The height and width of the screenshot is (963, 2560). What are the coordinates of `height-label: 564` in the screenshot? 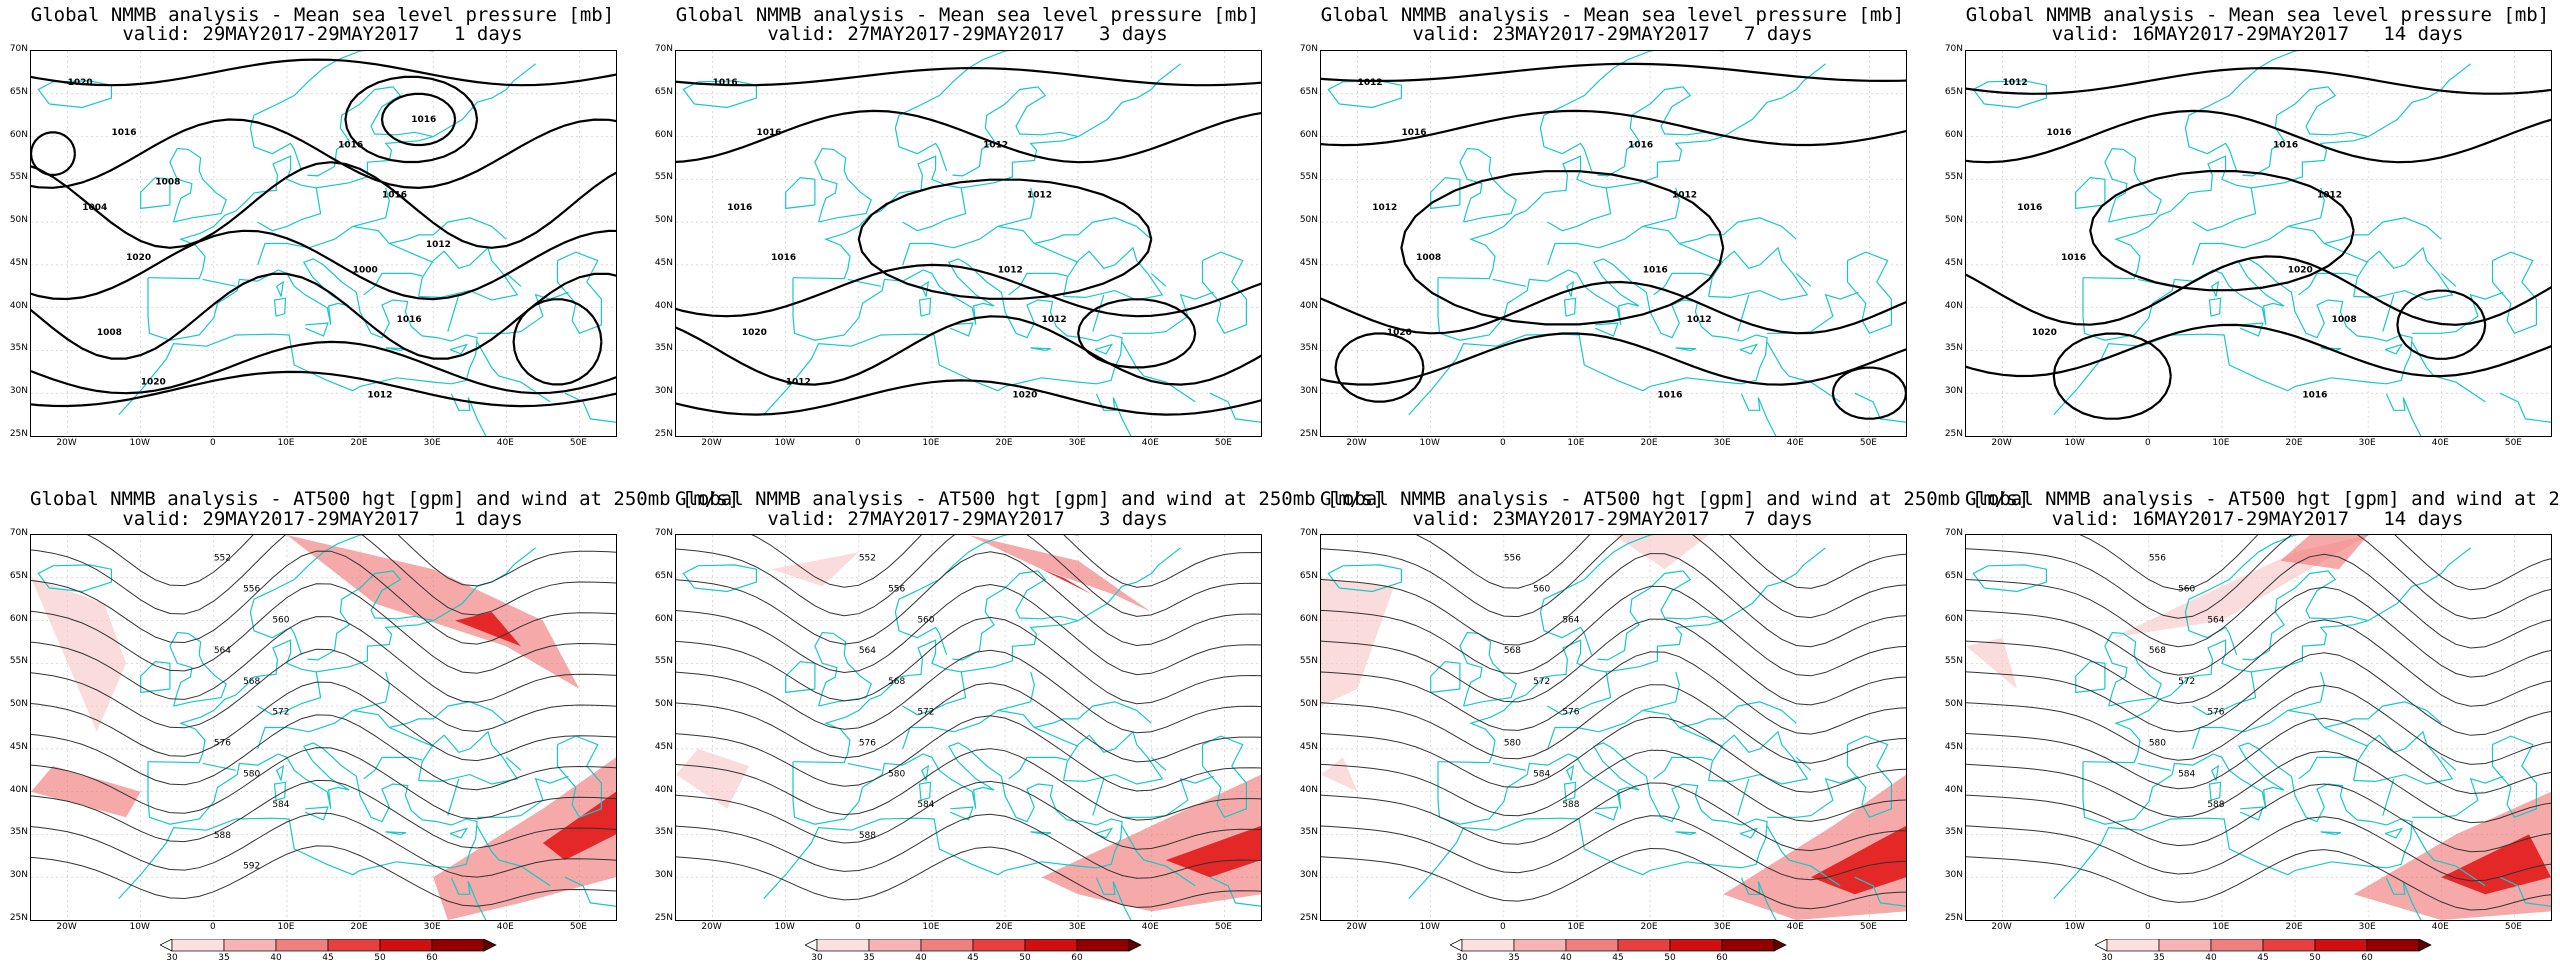 It's located at (222, 651).